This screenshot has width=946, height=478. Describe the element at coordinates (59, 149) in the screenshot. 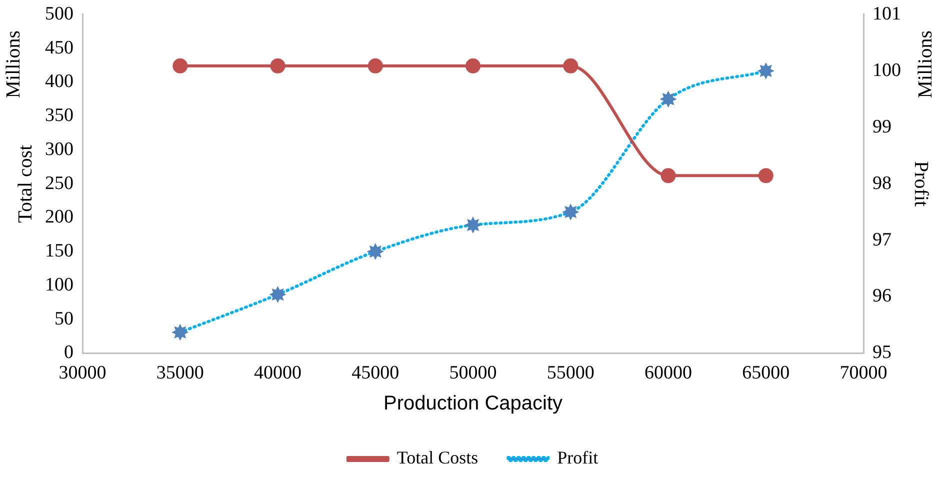

I see `y-tick-label: 300` at that location.